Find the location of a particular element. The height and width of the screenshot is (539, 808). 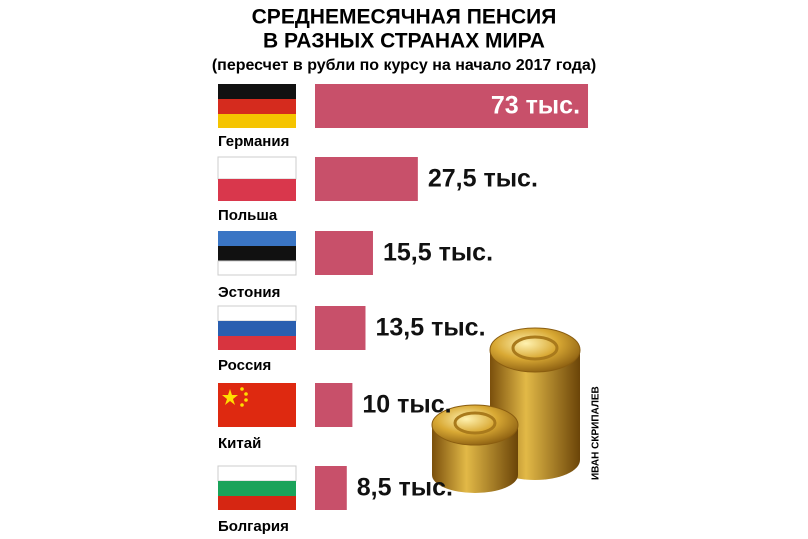

category-label: Китай is located at coordinates (239, 443).